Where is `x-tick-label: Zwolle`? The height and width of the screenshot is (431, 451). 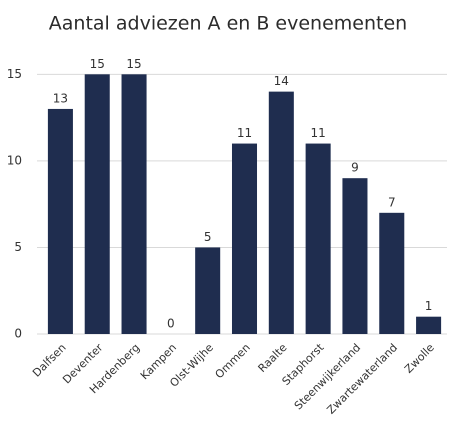
x-tick-label: Zwolle is located at coordinates (419, 358).